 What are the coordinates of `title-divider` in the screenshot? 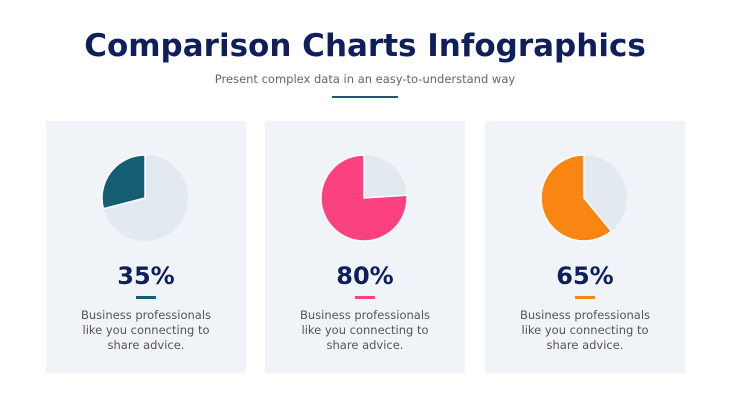 It's located at (365, 97).